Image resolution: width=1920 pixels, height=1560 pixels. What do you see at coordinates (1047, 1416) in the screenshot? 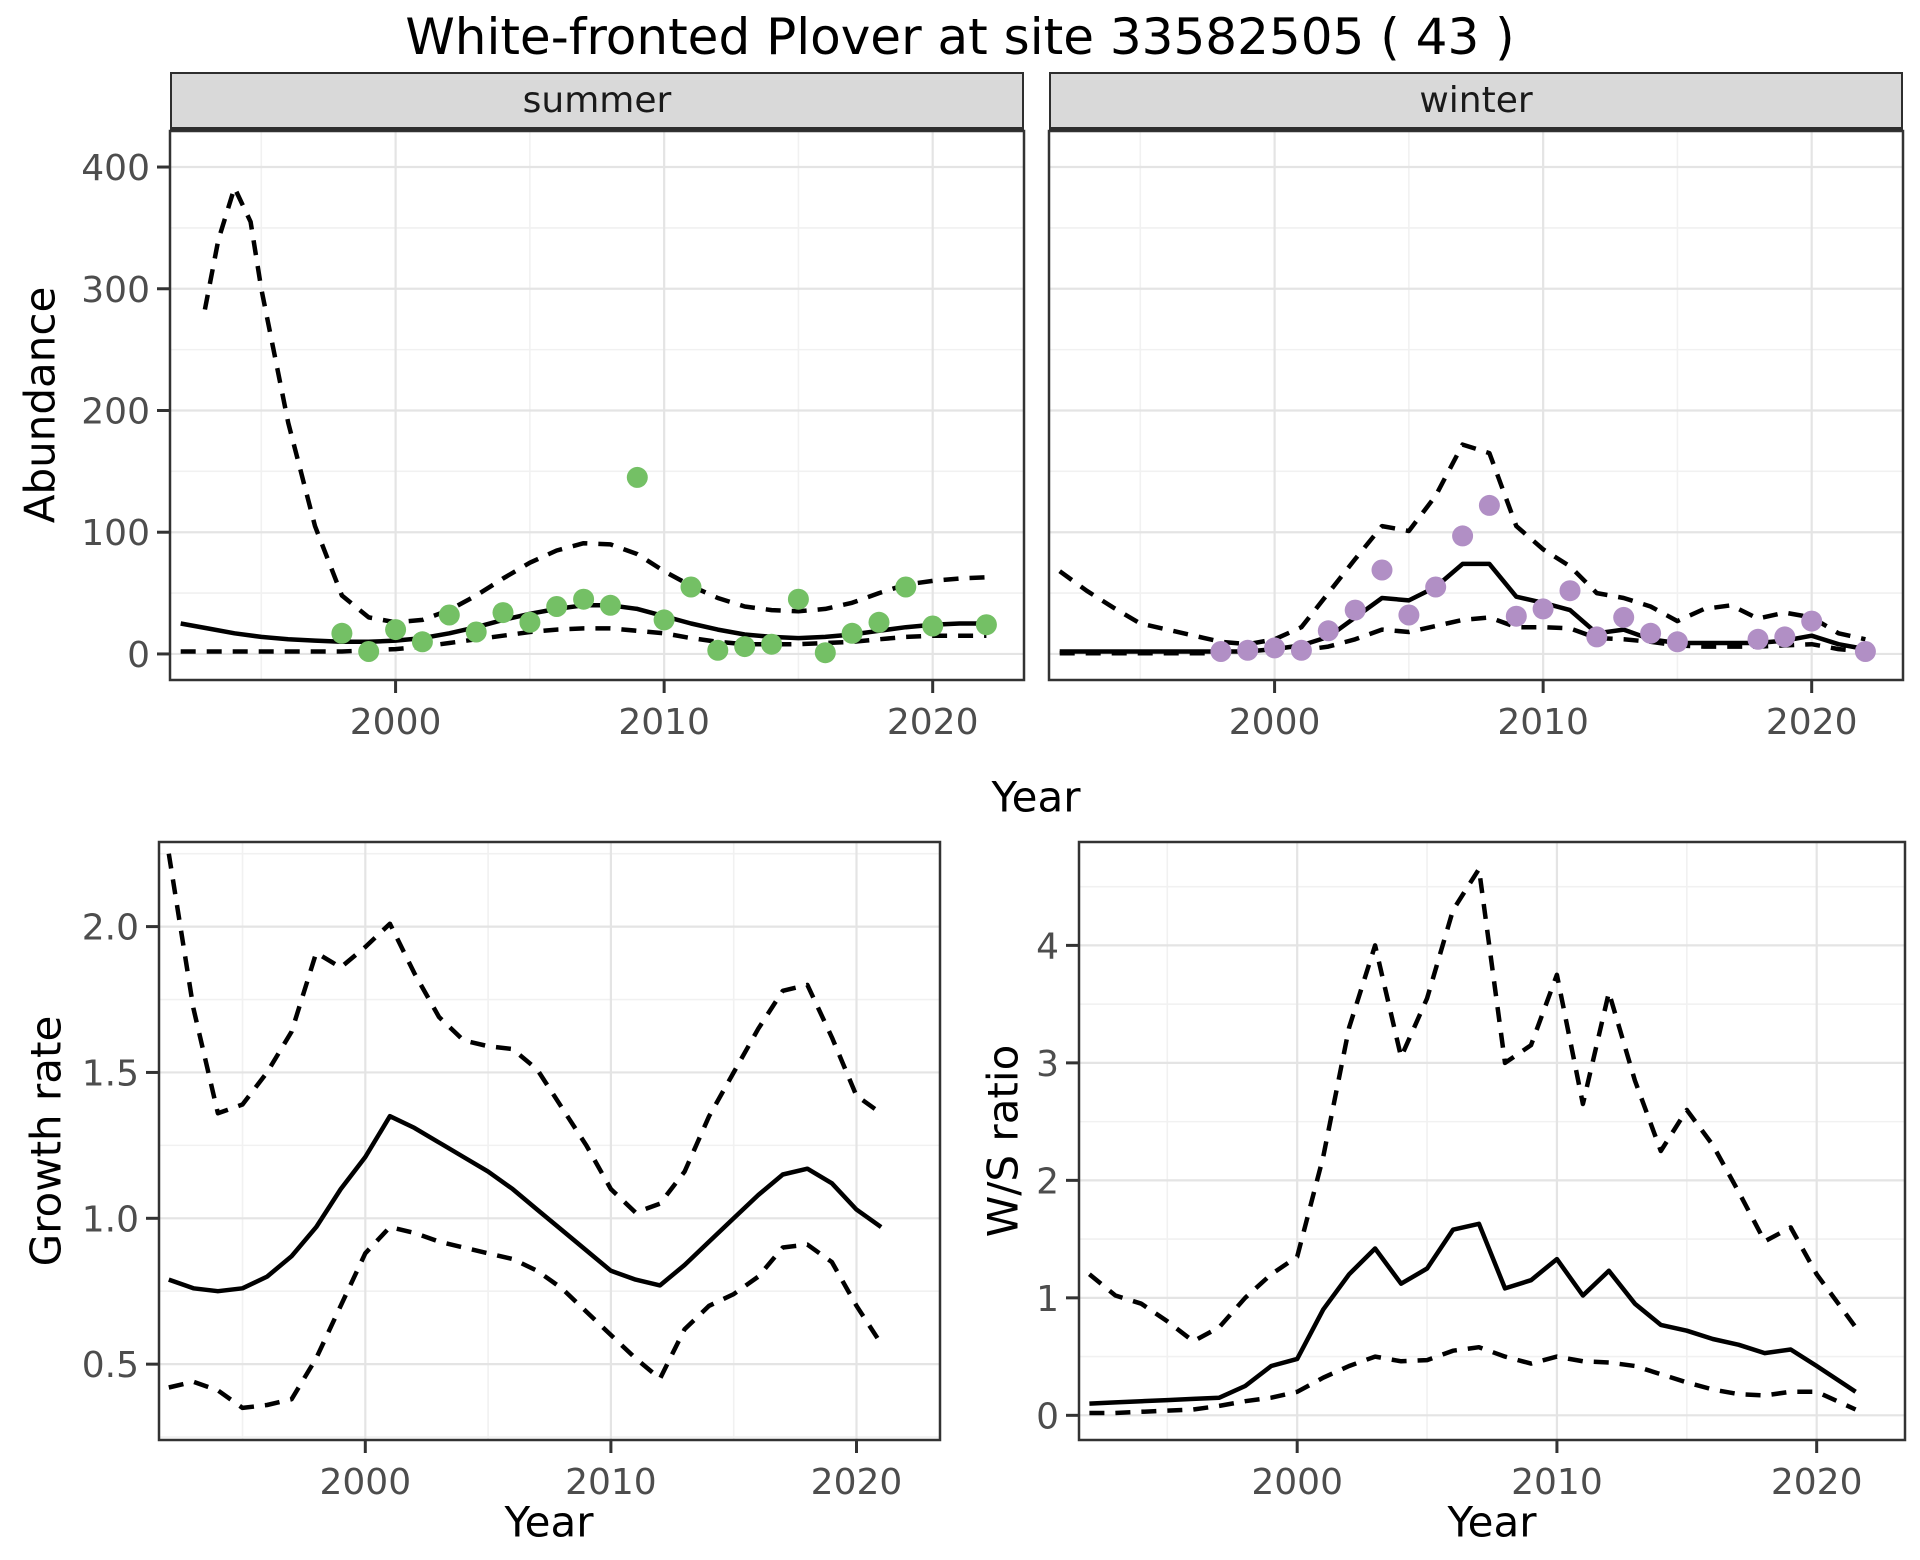
I see `ws-ratio-y-tick-label: 0` at bounding box center [1047, 1416].